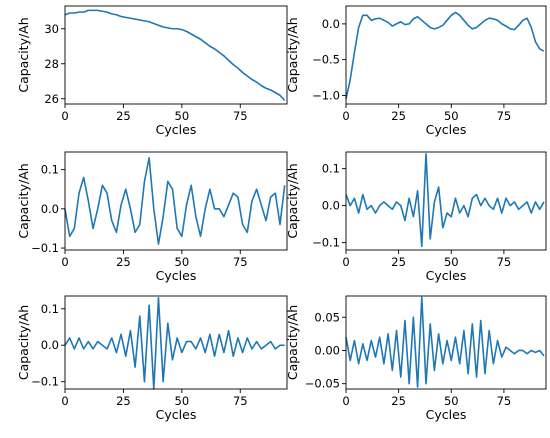  What do you see at coordinates (51, 29) in the screenshot?
I see `y-tick-label: 30` at bounding box center [51, 29].